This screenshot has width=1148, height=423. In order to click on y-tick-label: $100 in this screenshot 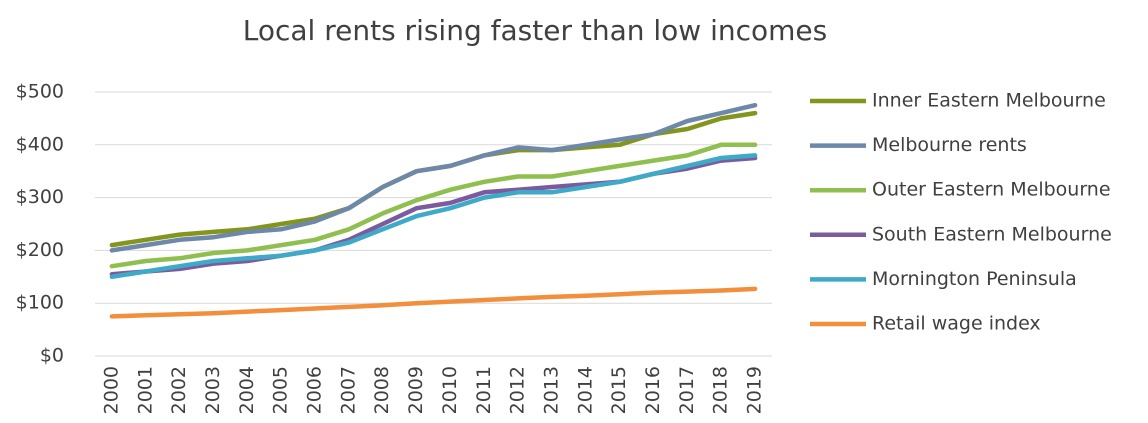, I will do `click(40, 303)`.